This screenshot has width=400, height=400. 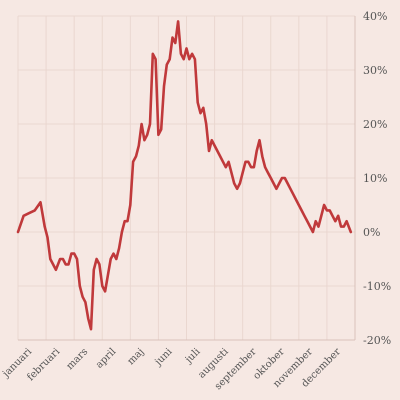 I want to click on y-tick-label: 40%, so click(x=375, y=16).